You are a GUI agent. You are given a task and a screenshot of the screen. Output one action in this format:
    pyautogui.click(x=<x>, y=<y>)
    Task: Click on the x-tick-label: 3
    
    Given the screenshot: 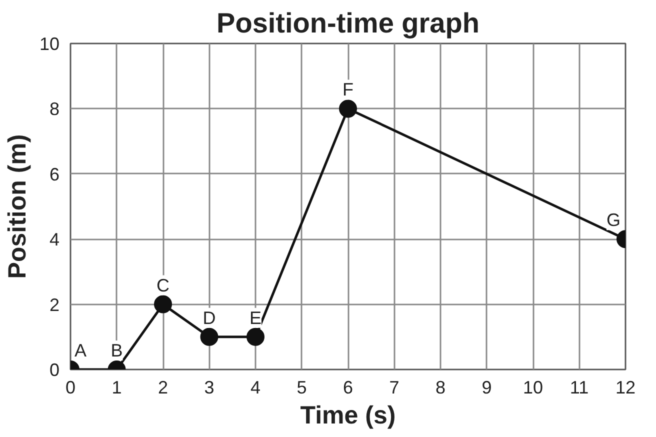 What is the action you would take?
    pyautogui.click(x=209, y=388)
    